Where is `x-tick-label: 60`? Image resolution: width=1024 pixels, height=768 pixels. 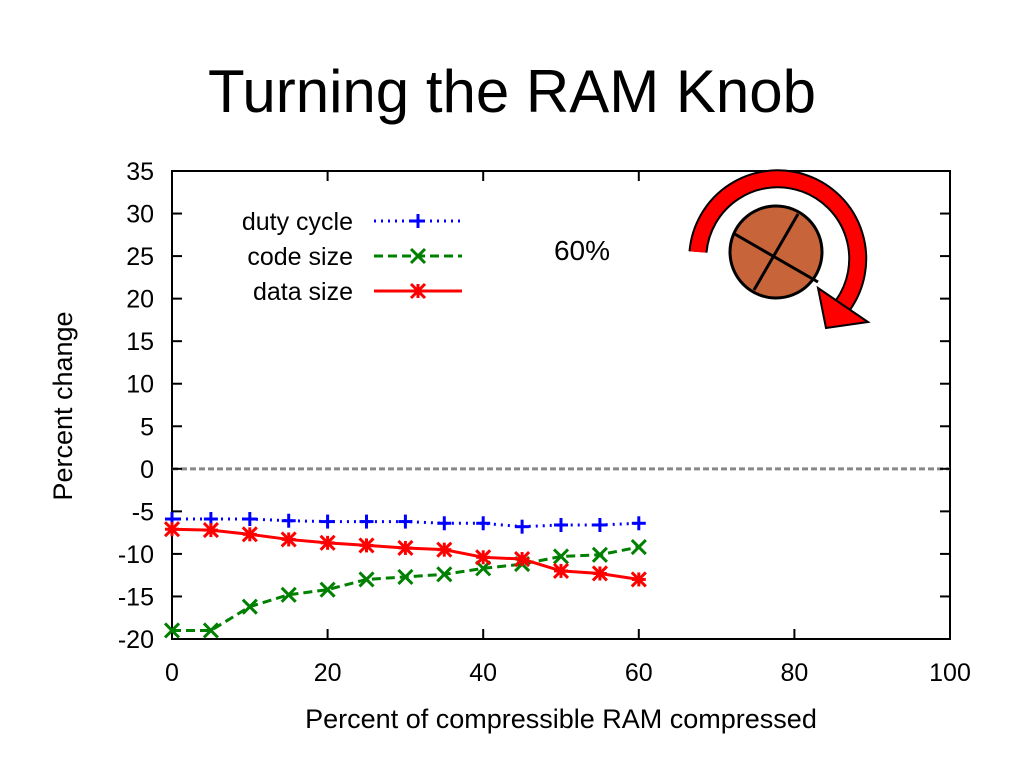 x-tick-label: 60 is located at coordinates (639, 673).